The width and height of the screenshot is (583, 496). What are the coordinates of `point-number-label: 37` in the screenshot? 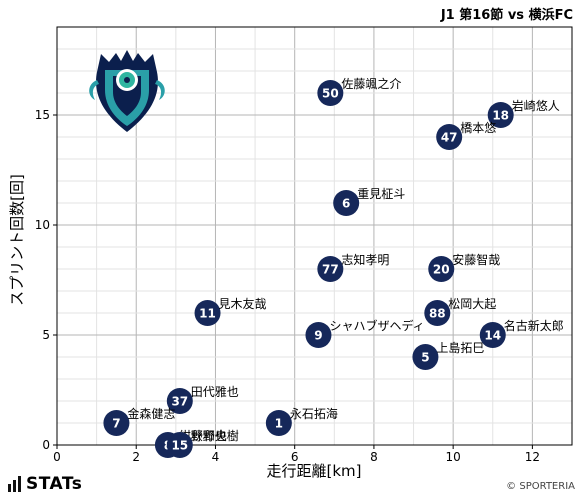 It's located at (179, 402).